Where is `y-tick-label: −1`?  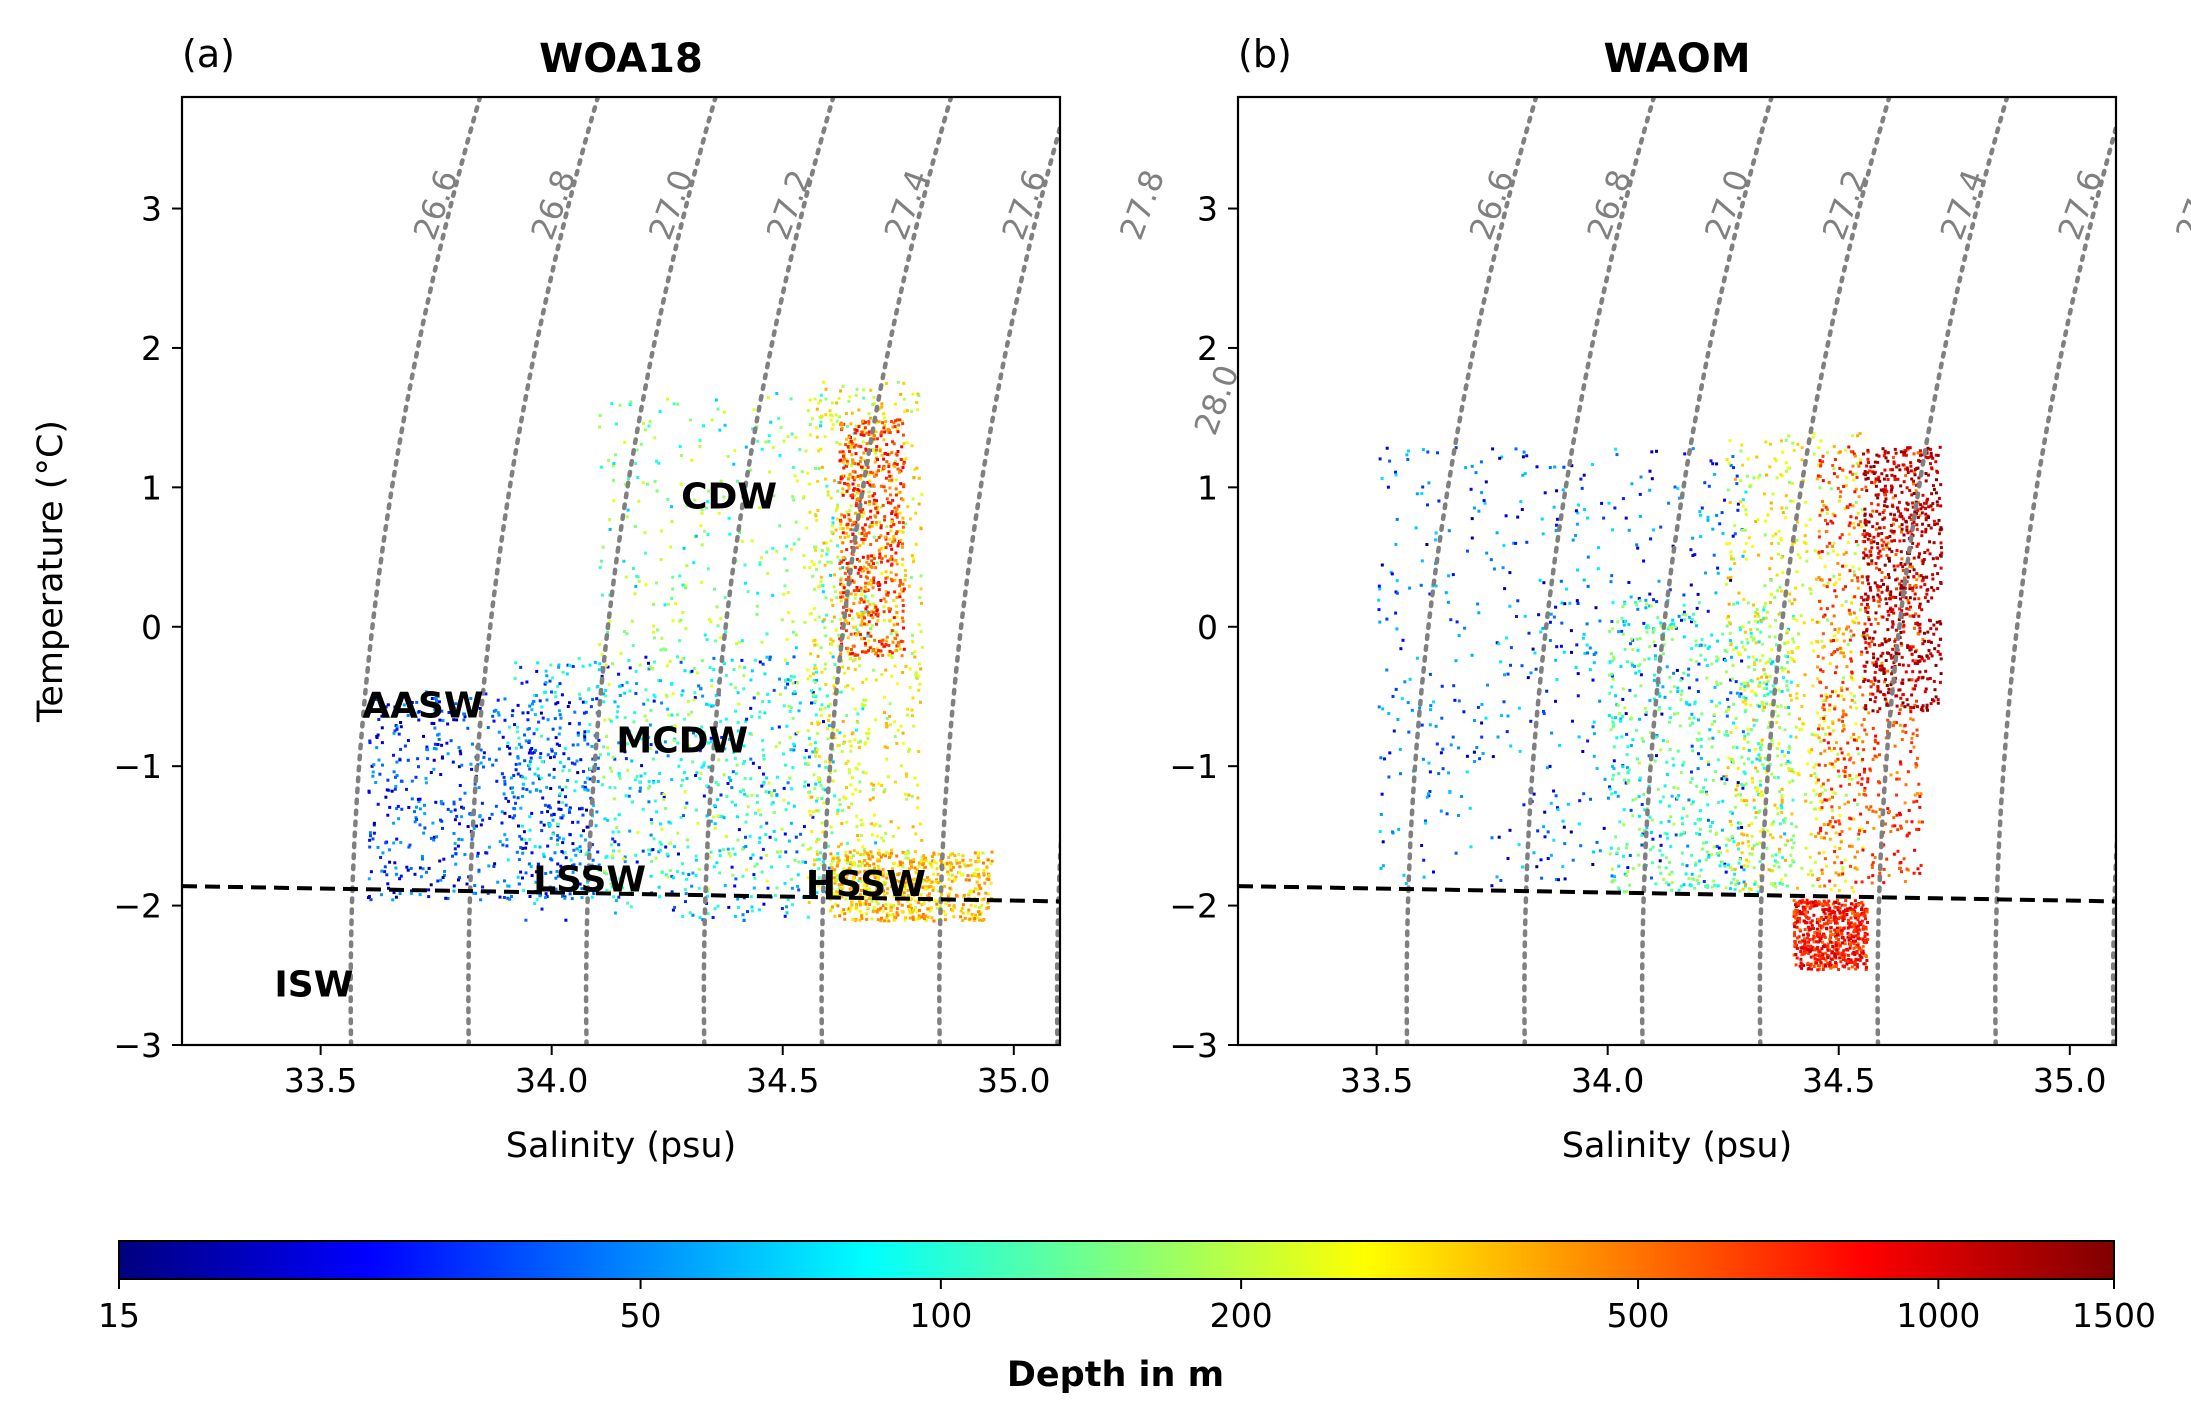 y-tick-label: −1 is located at coordinates (137, 766).